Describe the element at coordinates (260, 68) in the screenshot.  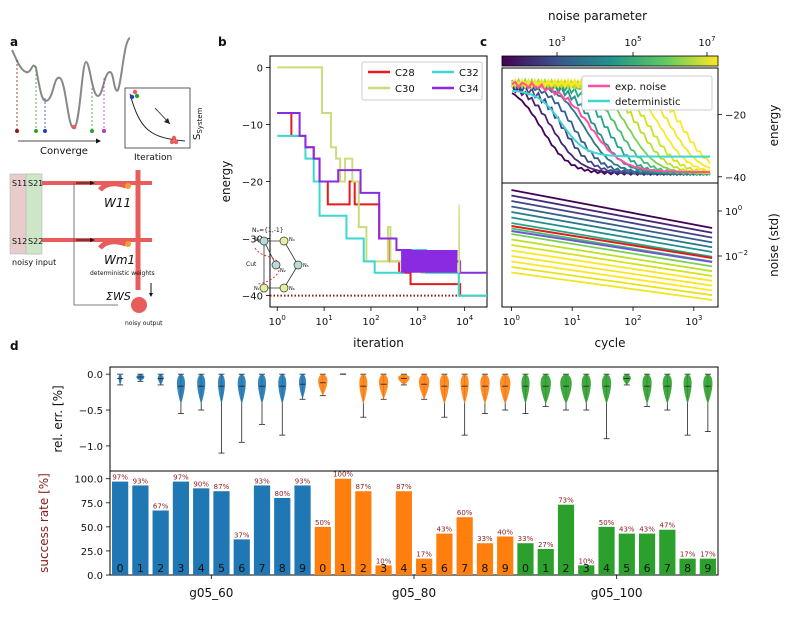
I see `b-ytick-label: 0` at that location.